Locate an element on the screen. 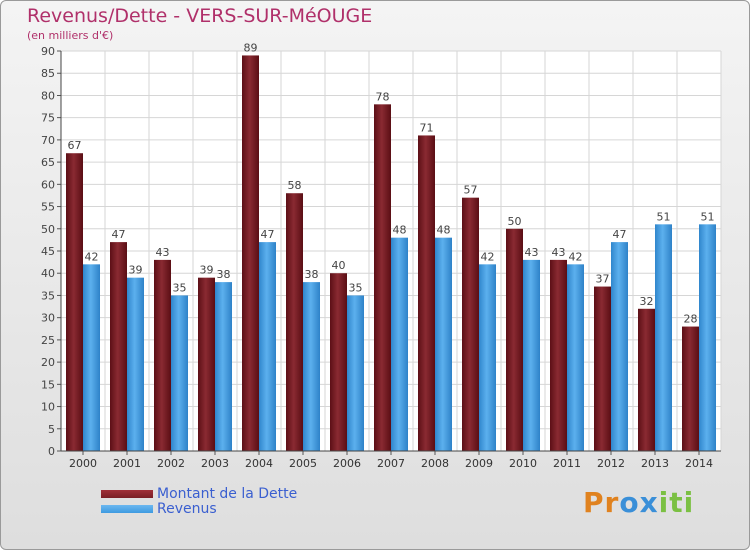 This screenshot has width=750, height=550. x-tick-label: 2011 is located at coordinates (567, 463).